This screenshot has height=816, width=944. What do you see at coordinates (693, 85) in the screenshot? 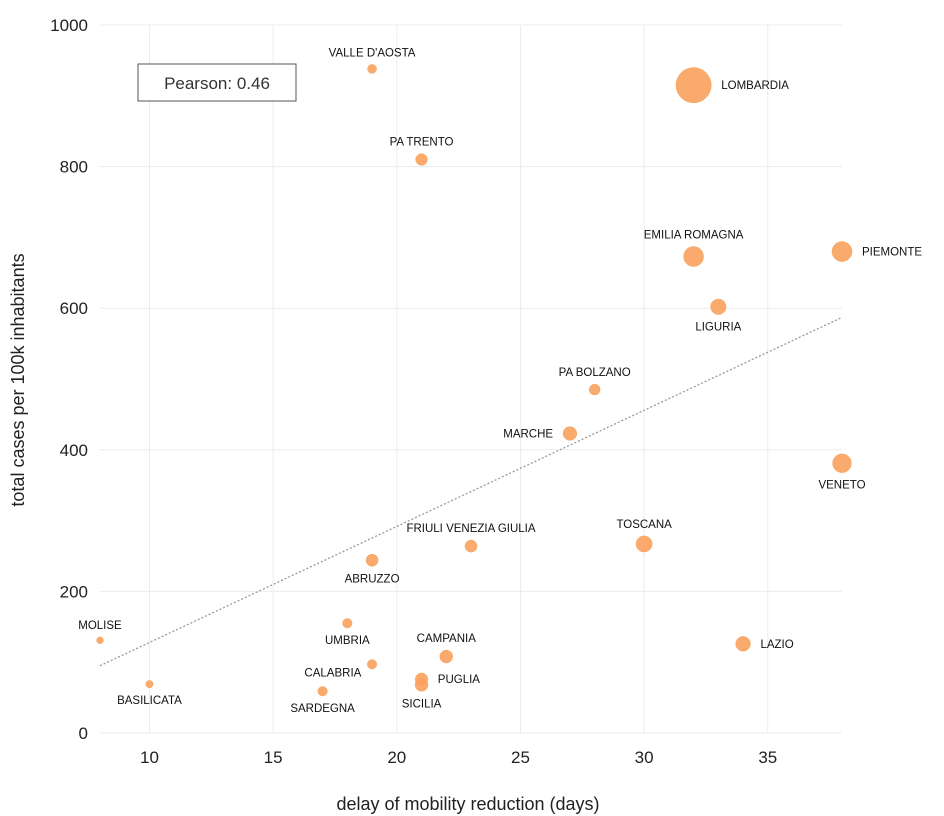
I see `bubble-lombardia` at bounding box center [693, 85].